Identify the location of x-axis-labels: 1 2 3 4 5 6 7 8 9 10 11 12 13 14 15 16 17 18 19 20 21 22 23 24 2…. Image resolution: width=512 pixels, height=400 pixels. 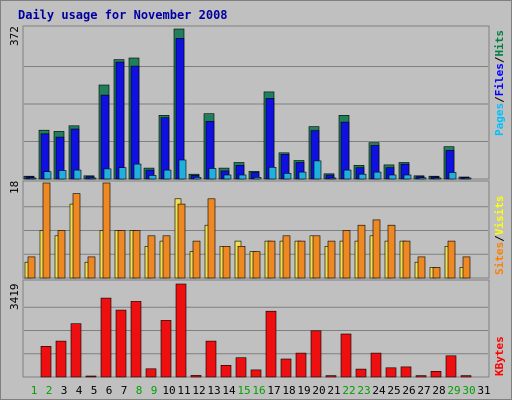
(261, 390).